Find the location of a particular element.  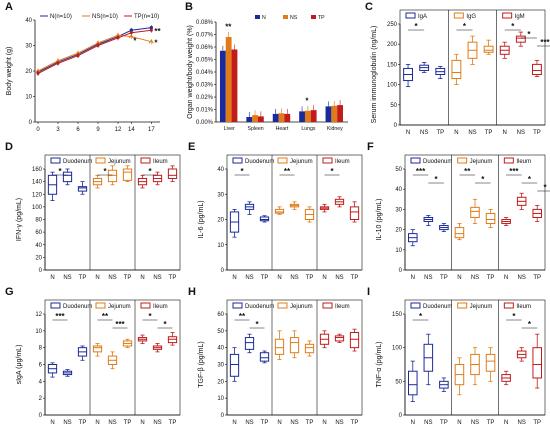

box-Jejunum-NS is located at coordinates (112, 176).